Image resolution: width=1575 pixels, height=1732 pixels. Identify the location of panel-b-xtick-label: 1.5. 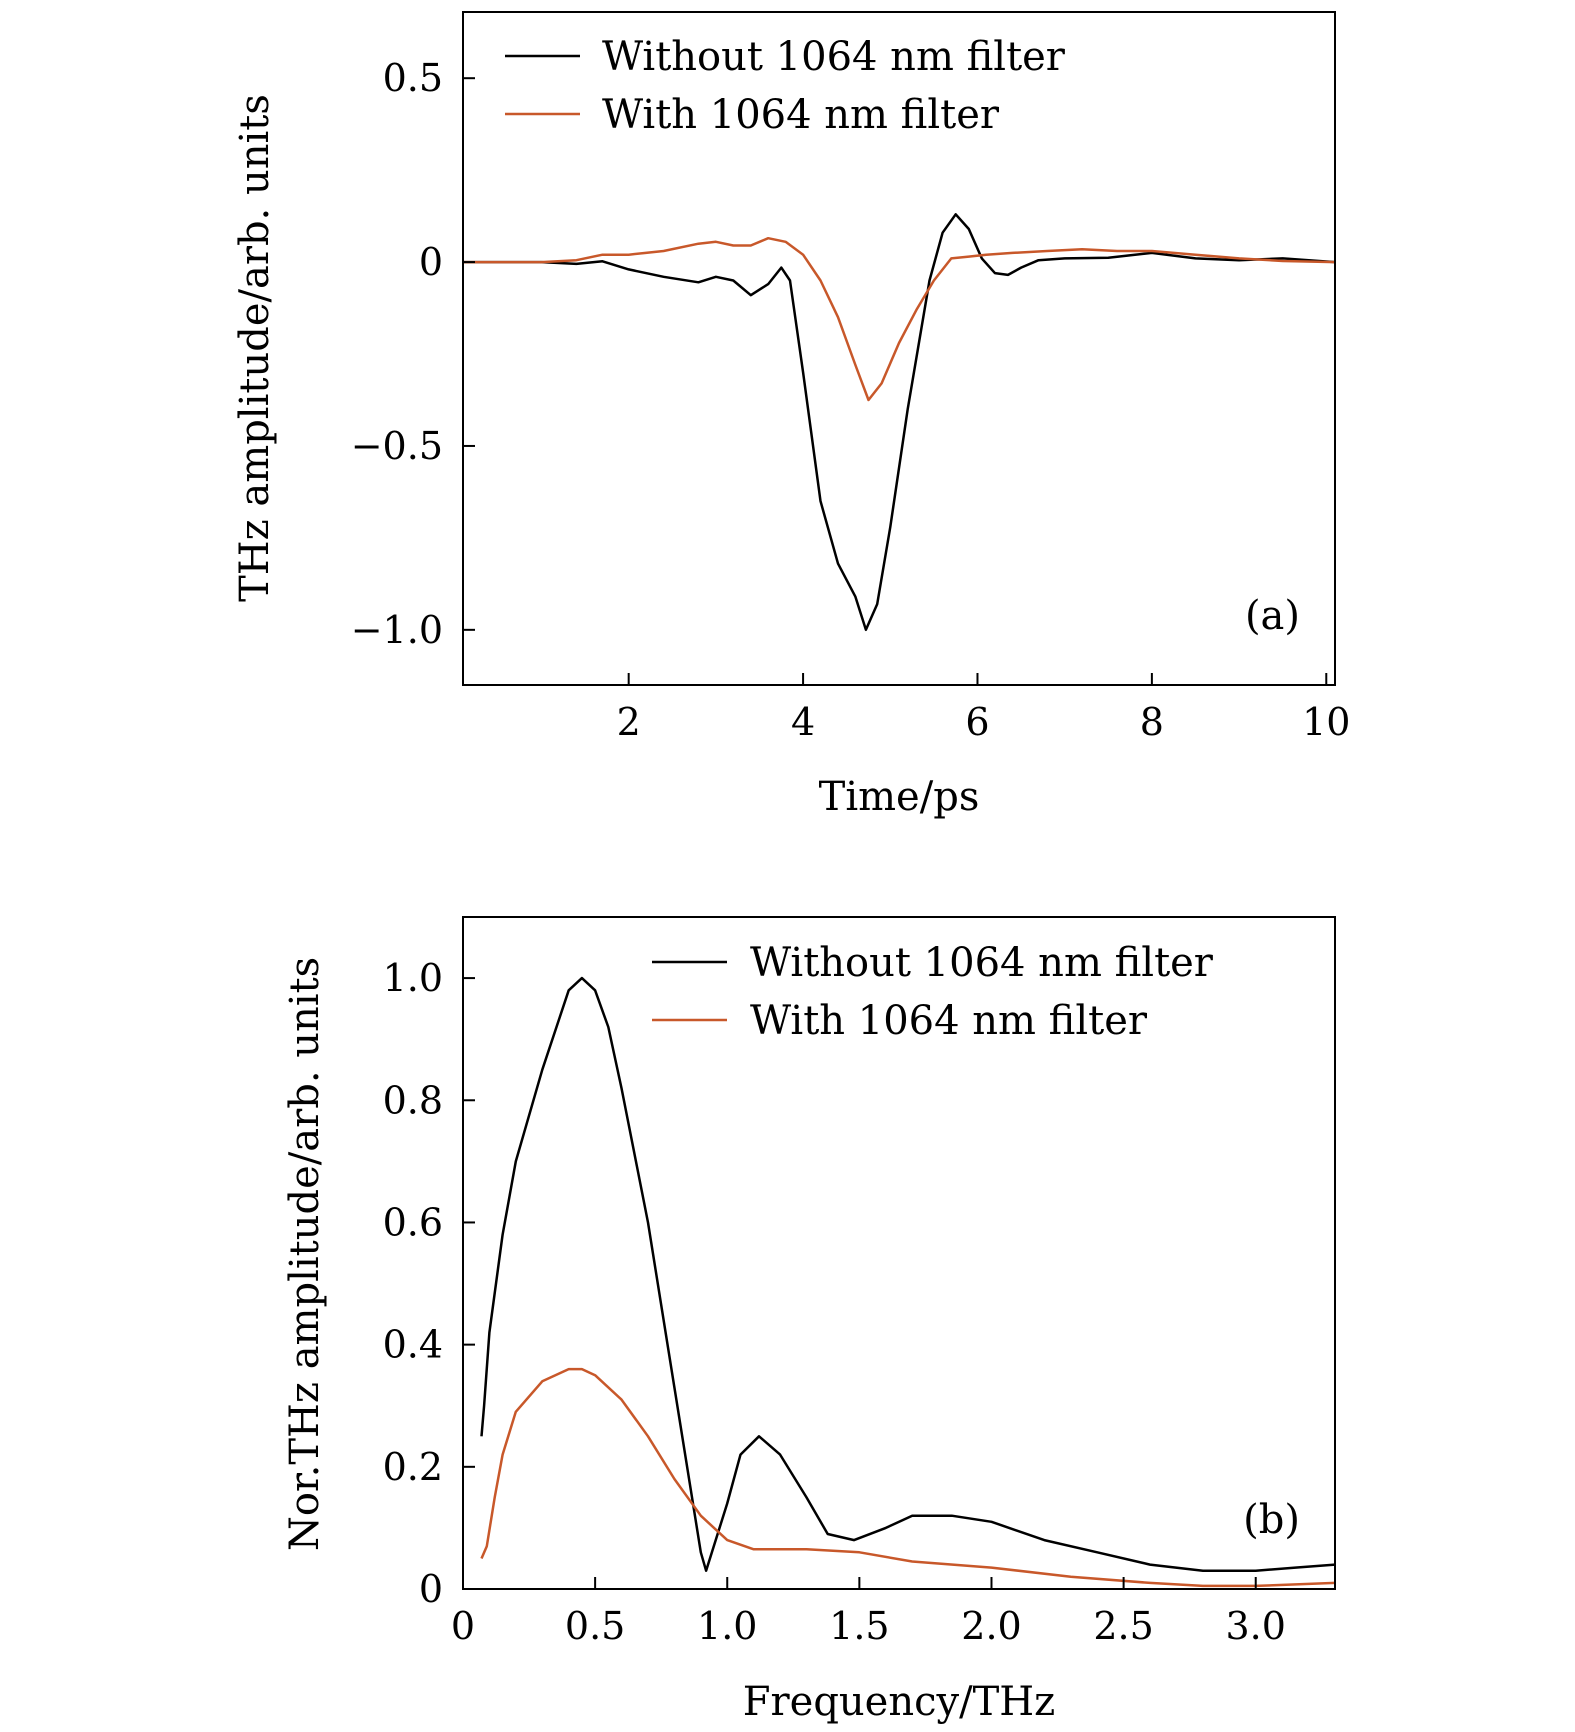
(859, 1626).